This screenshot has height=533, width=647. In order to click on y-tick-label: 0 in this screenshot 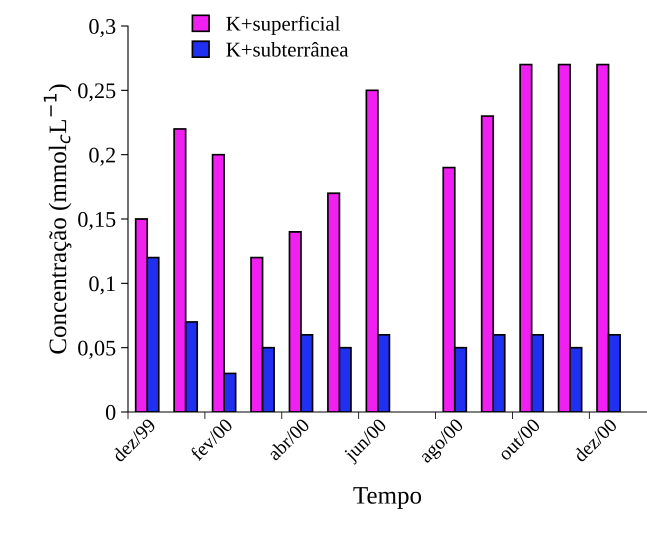, I will do `click(111, 412)`.